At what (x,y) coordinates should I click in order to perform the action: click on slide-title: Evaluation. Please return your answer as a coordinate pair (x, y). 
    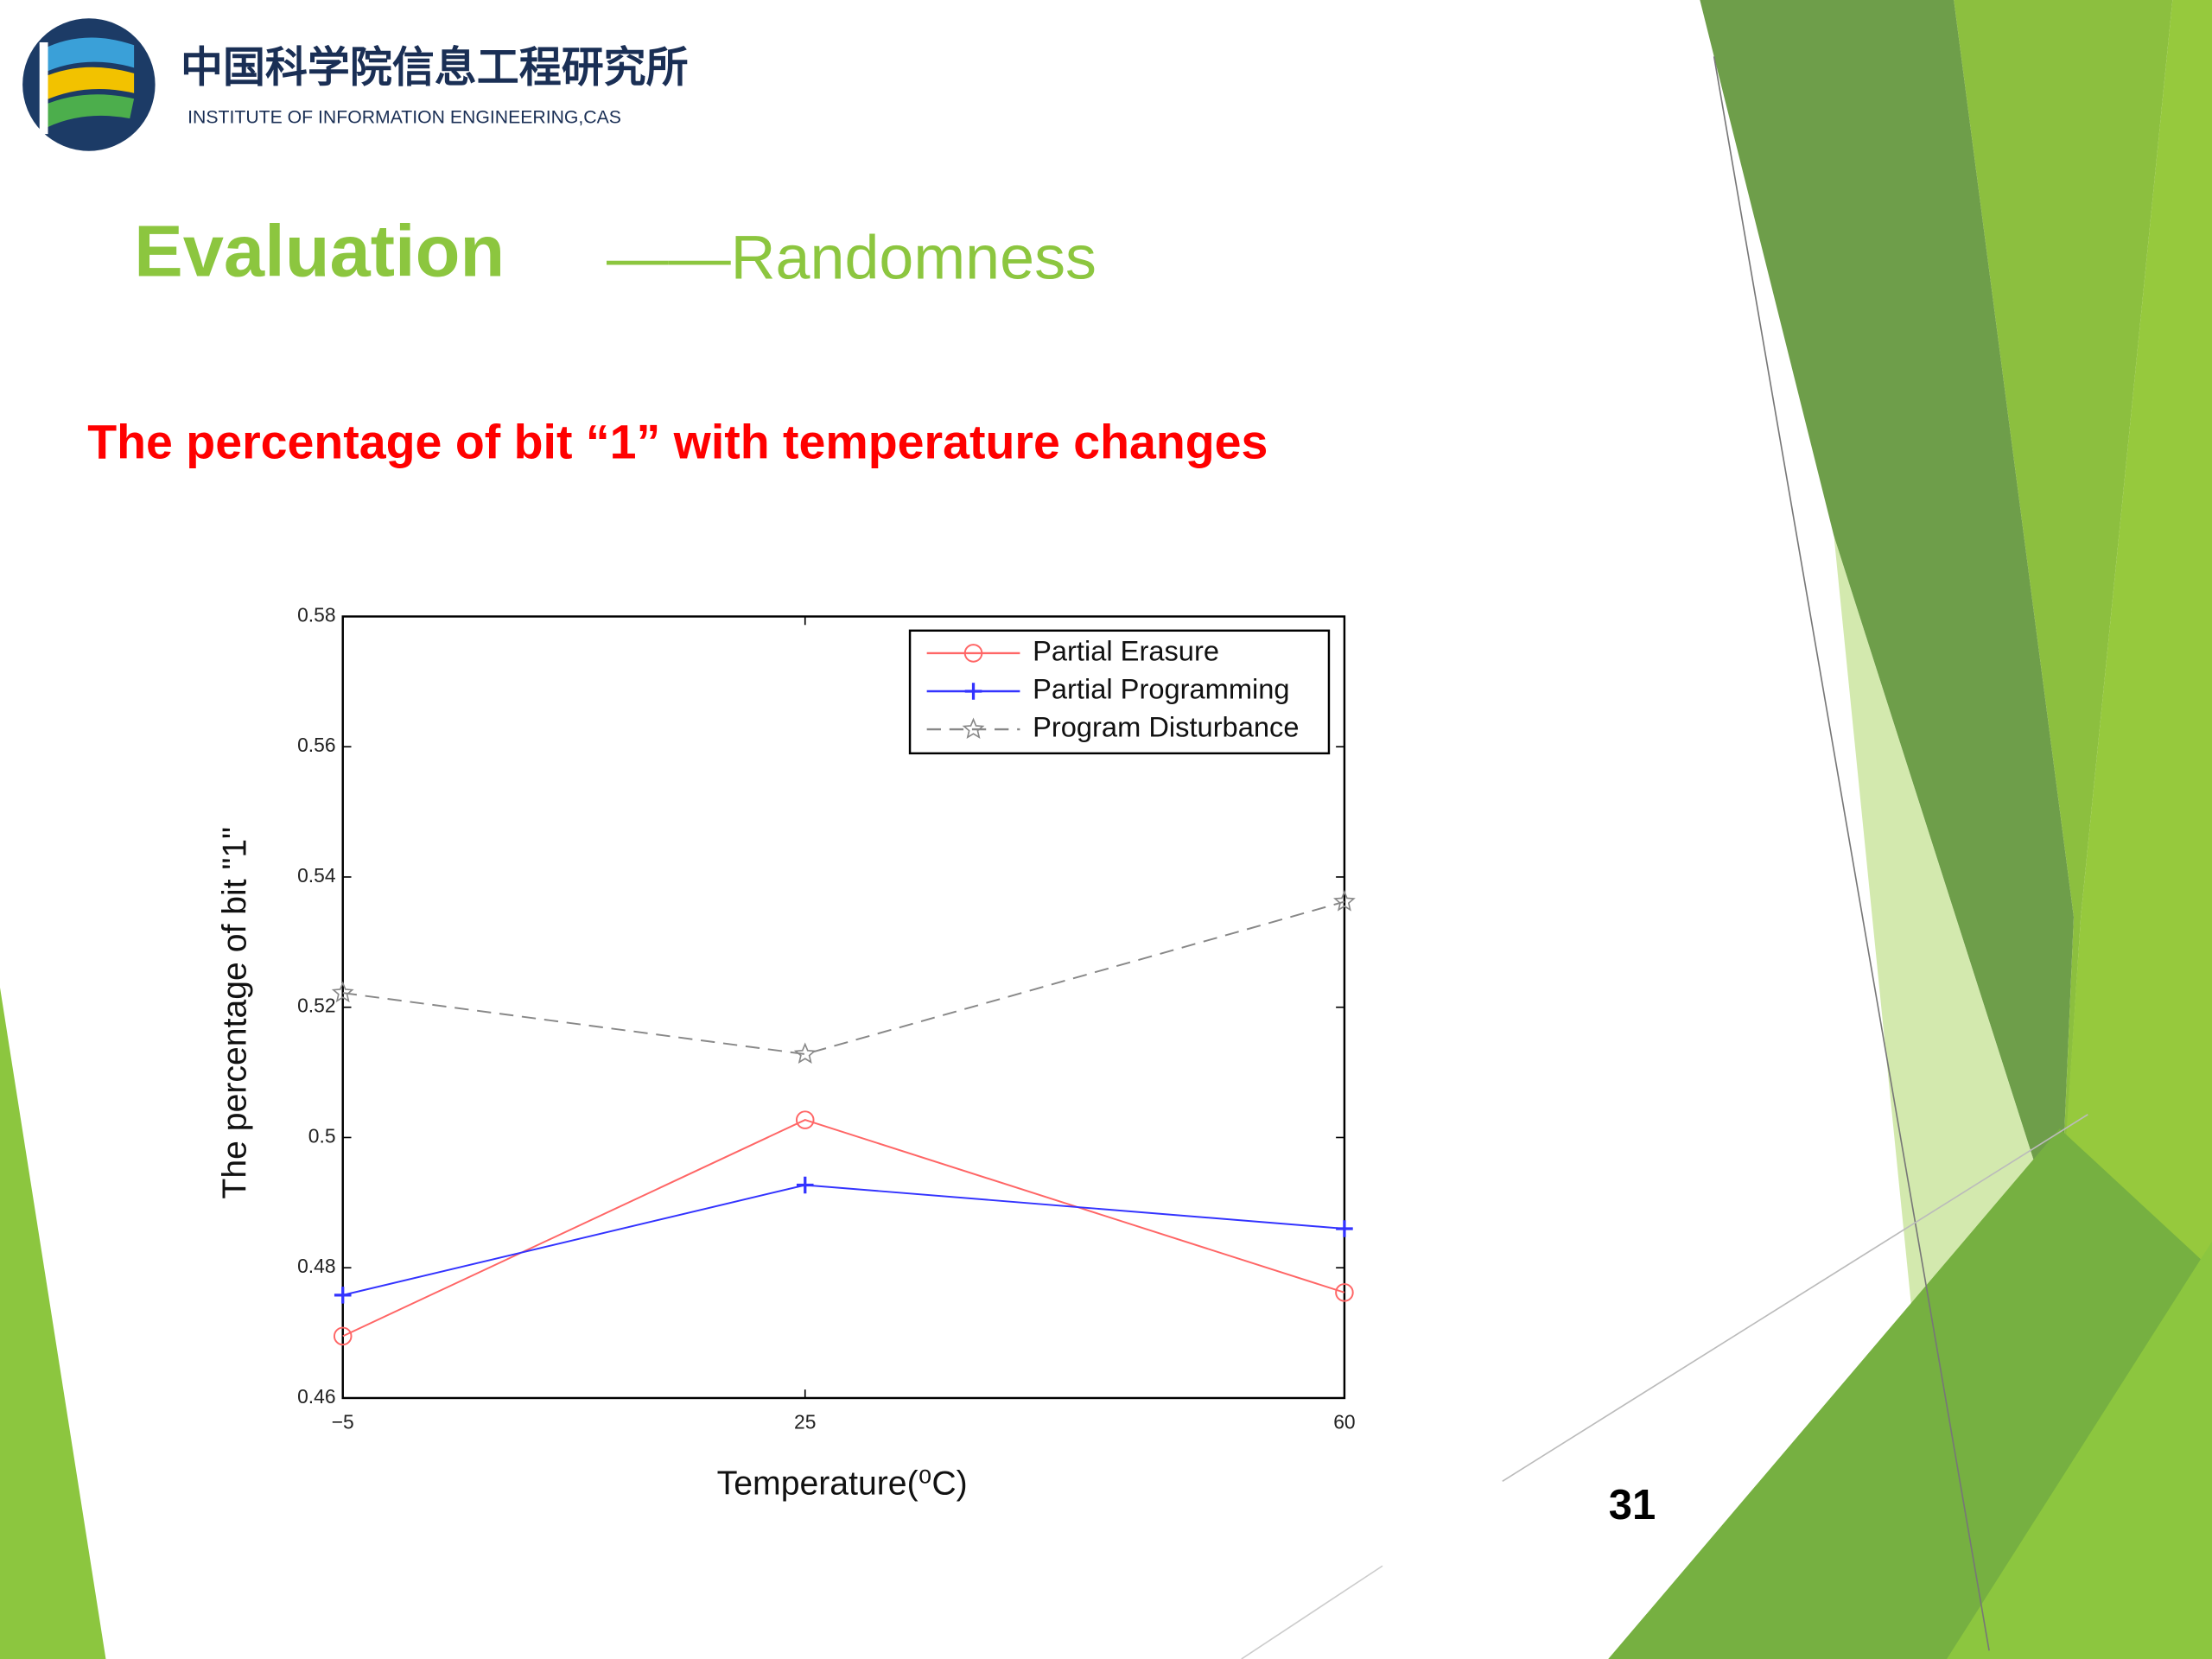
    Looking at the image, I should click on (319, 251).